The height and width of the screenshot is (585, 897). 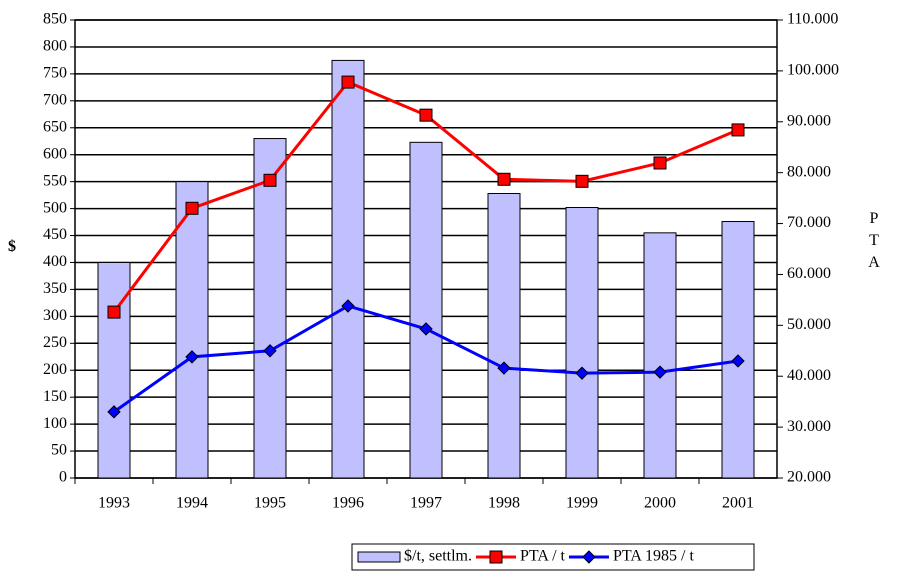 I want to click on x-tick-label: 1999, so click(x=582, y=503).